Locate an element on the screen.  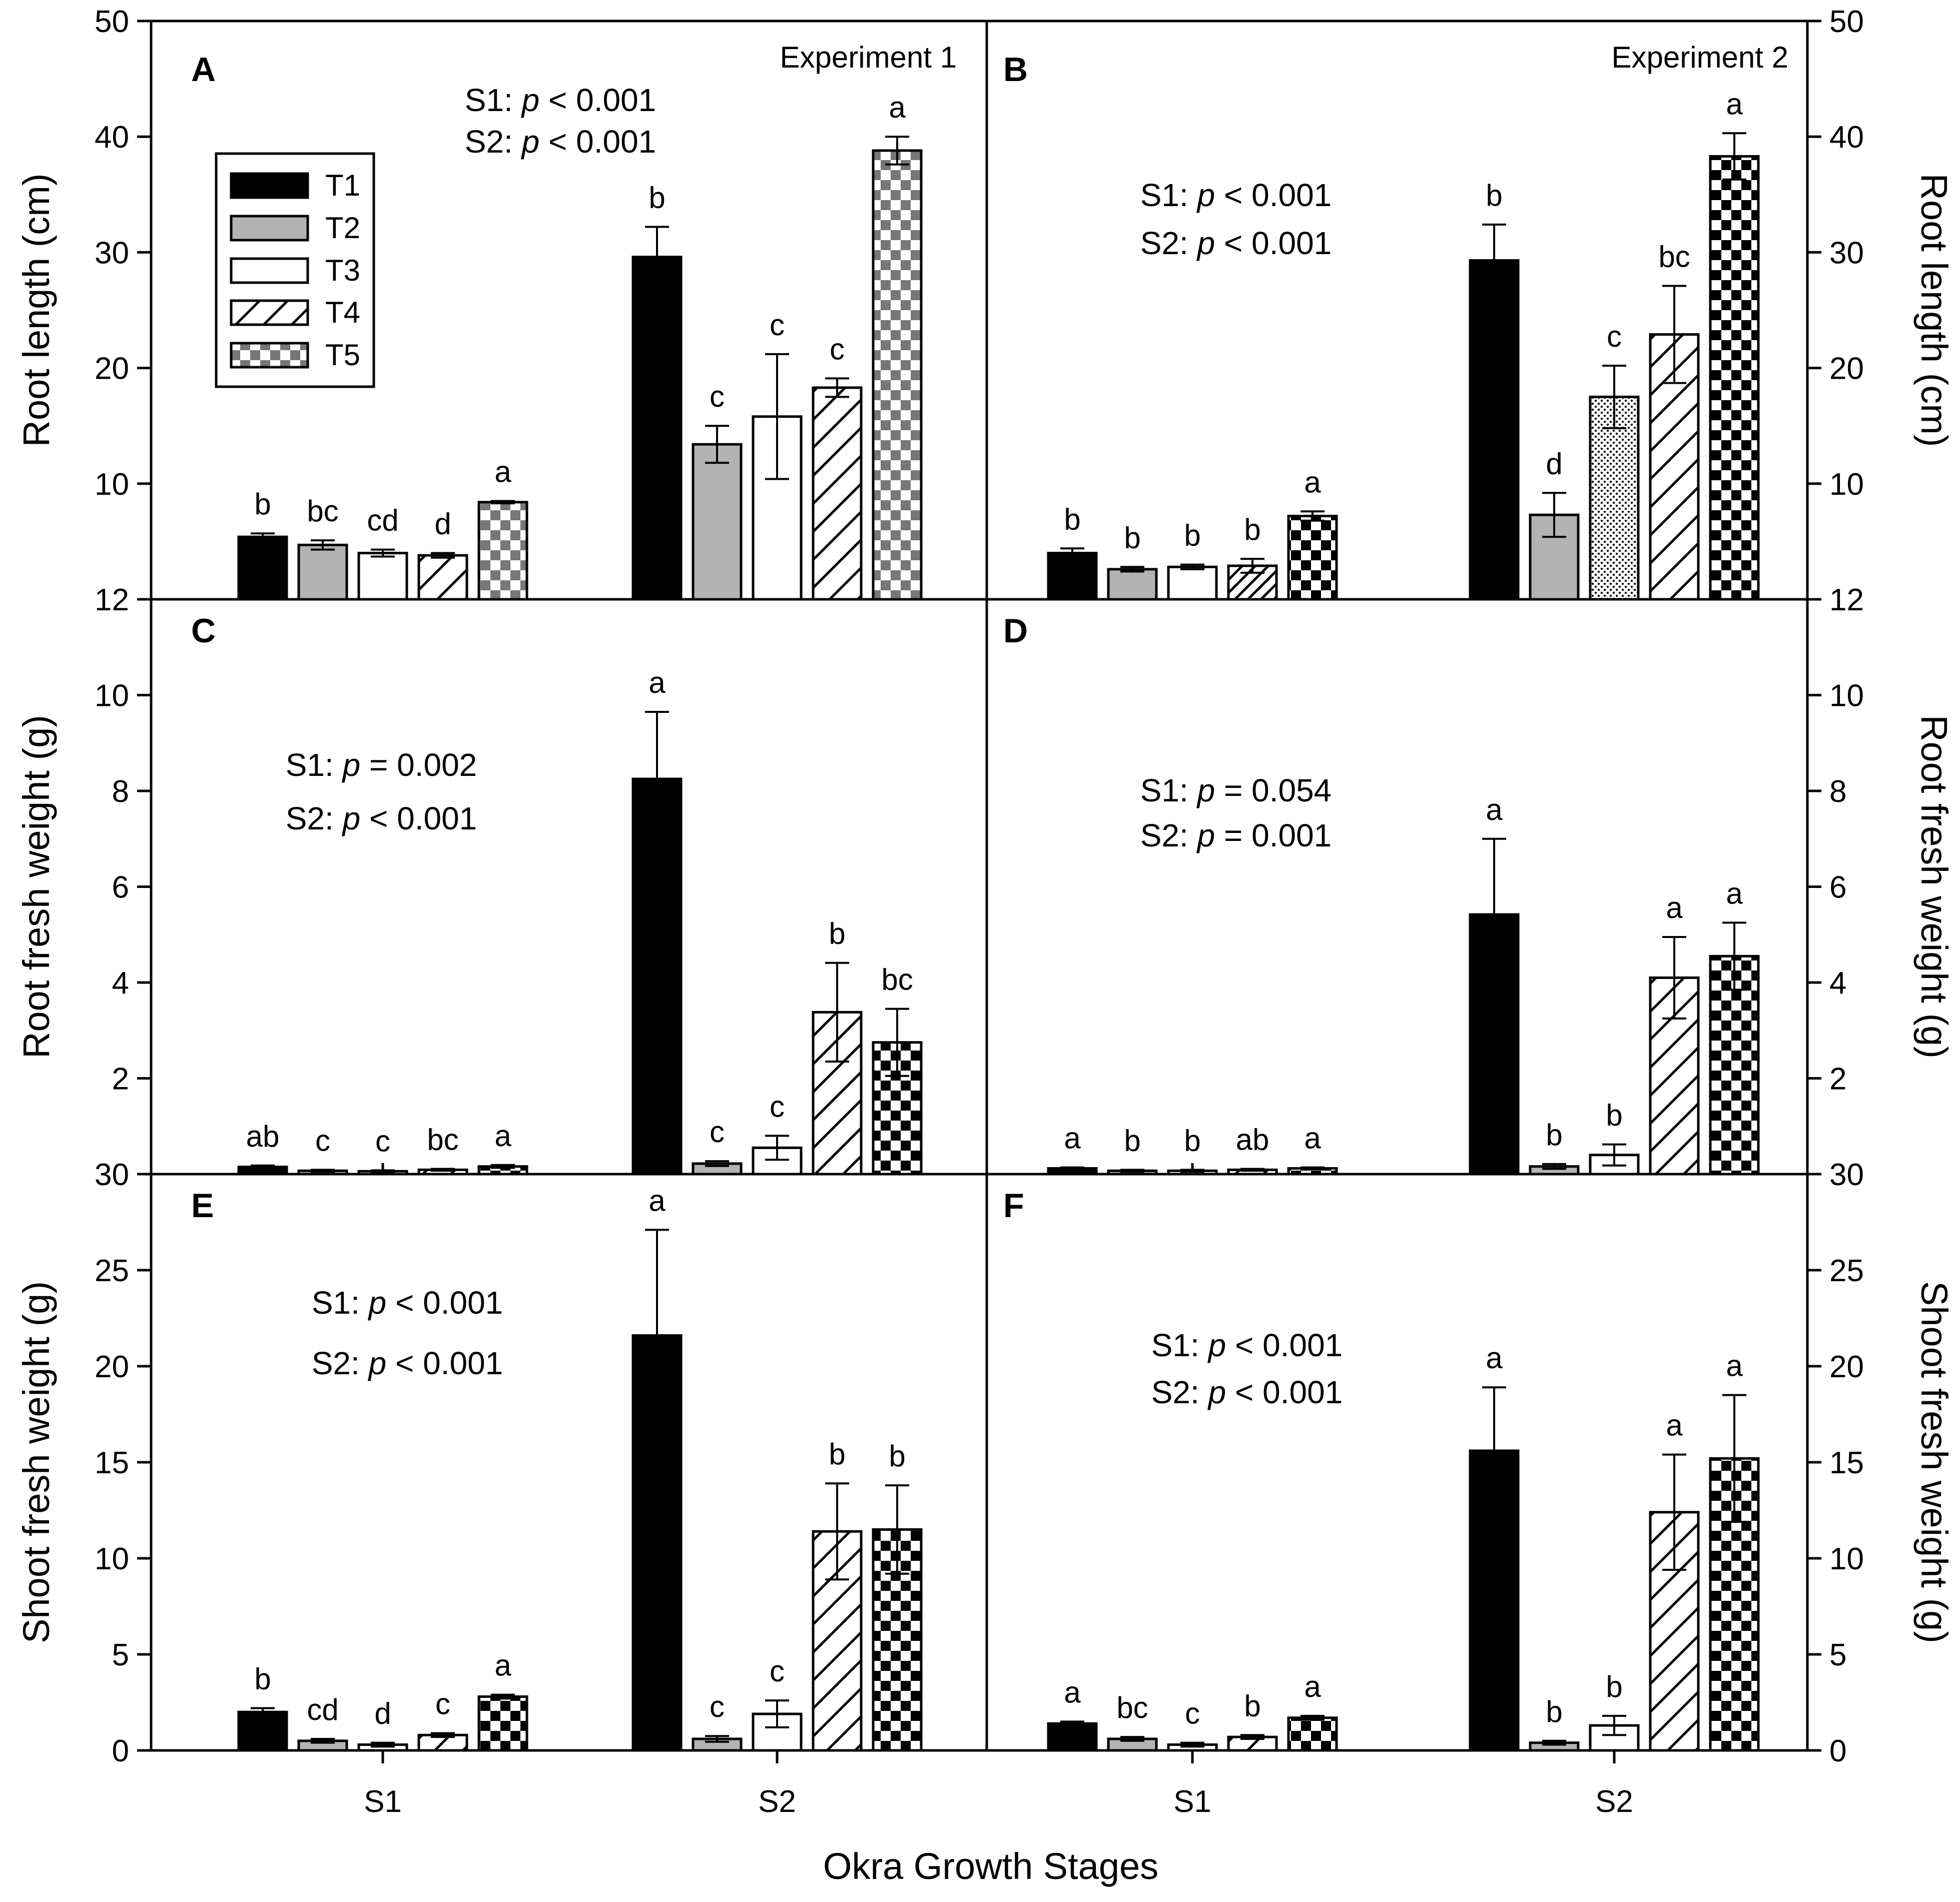
y-axis-title: Root length (cm) is located at coordinates (1934, 310).